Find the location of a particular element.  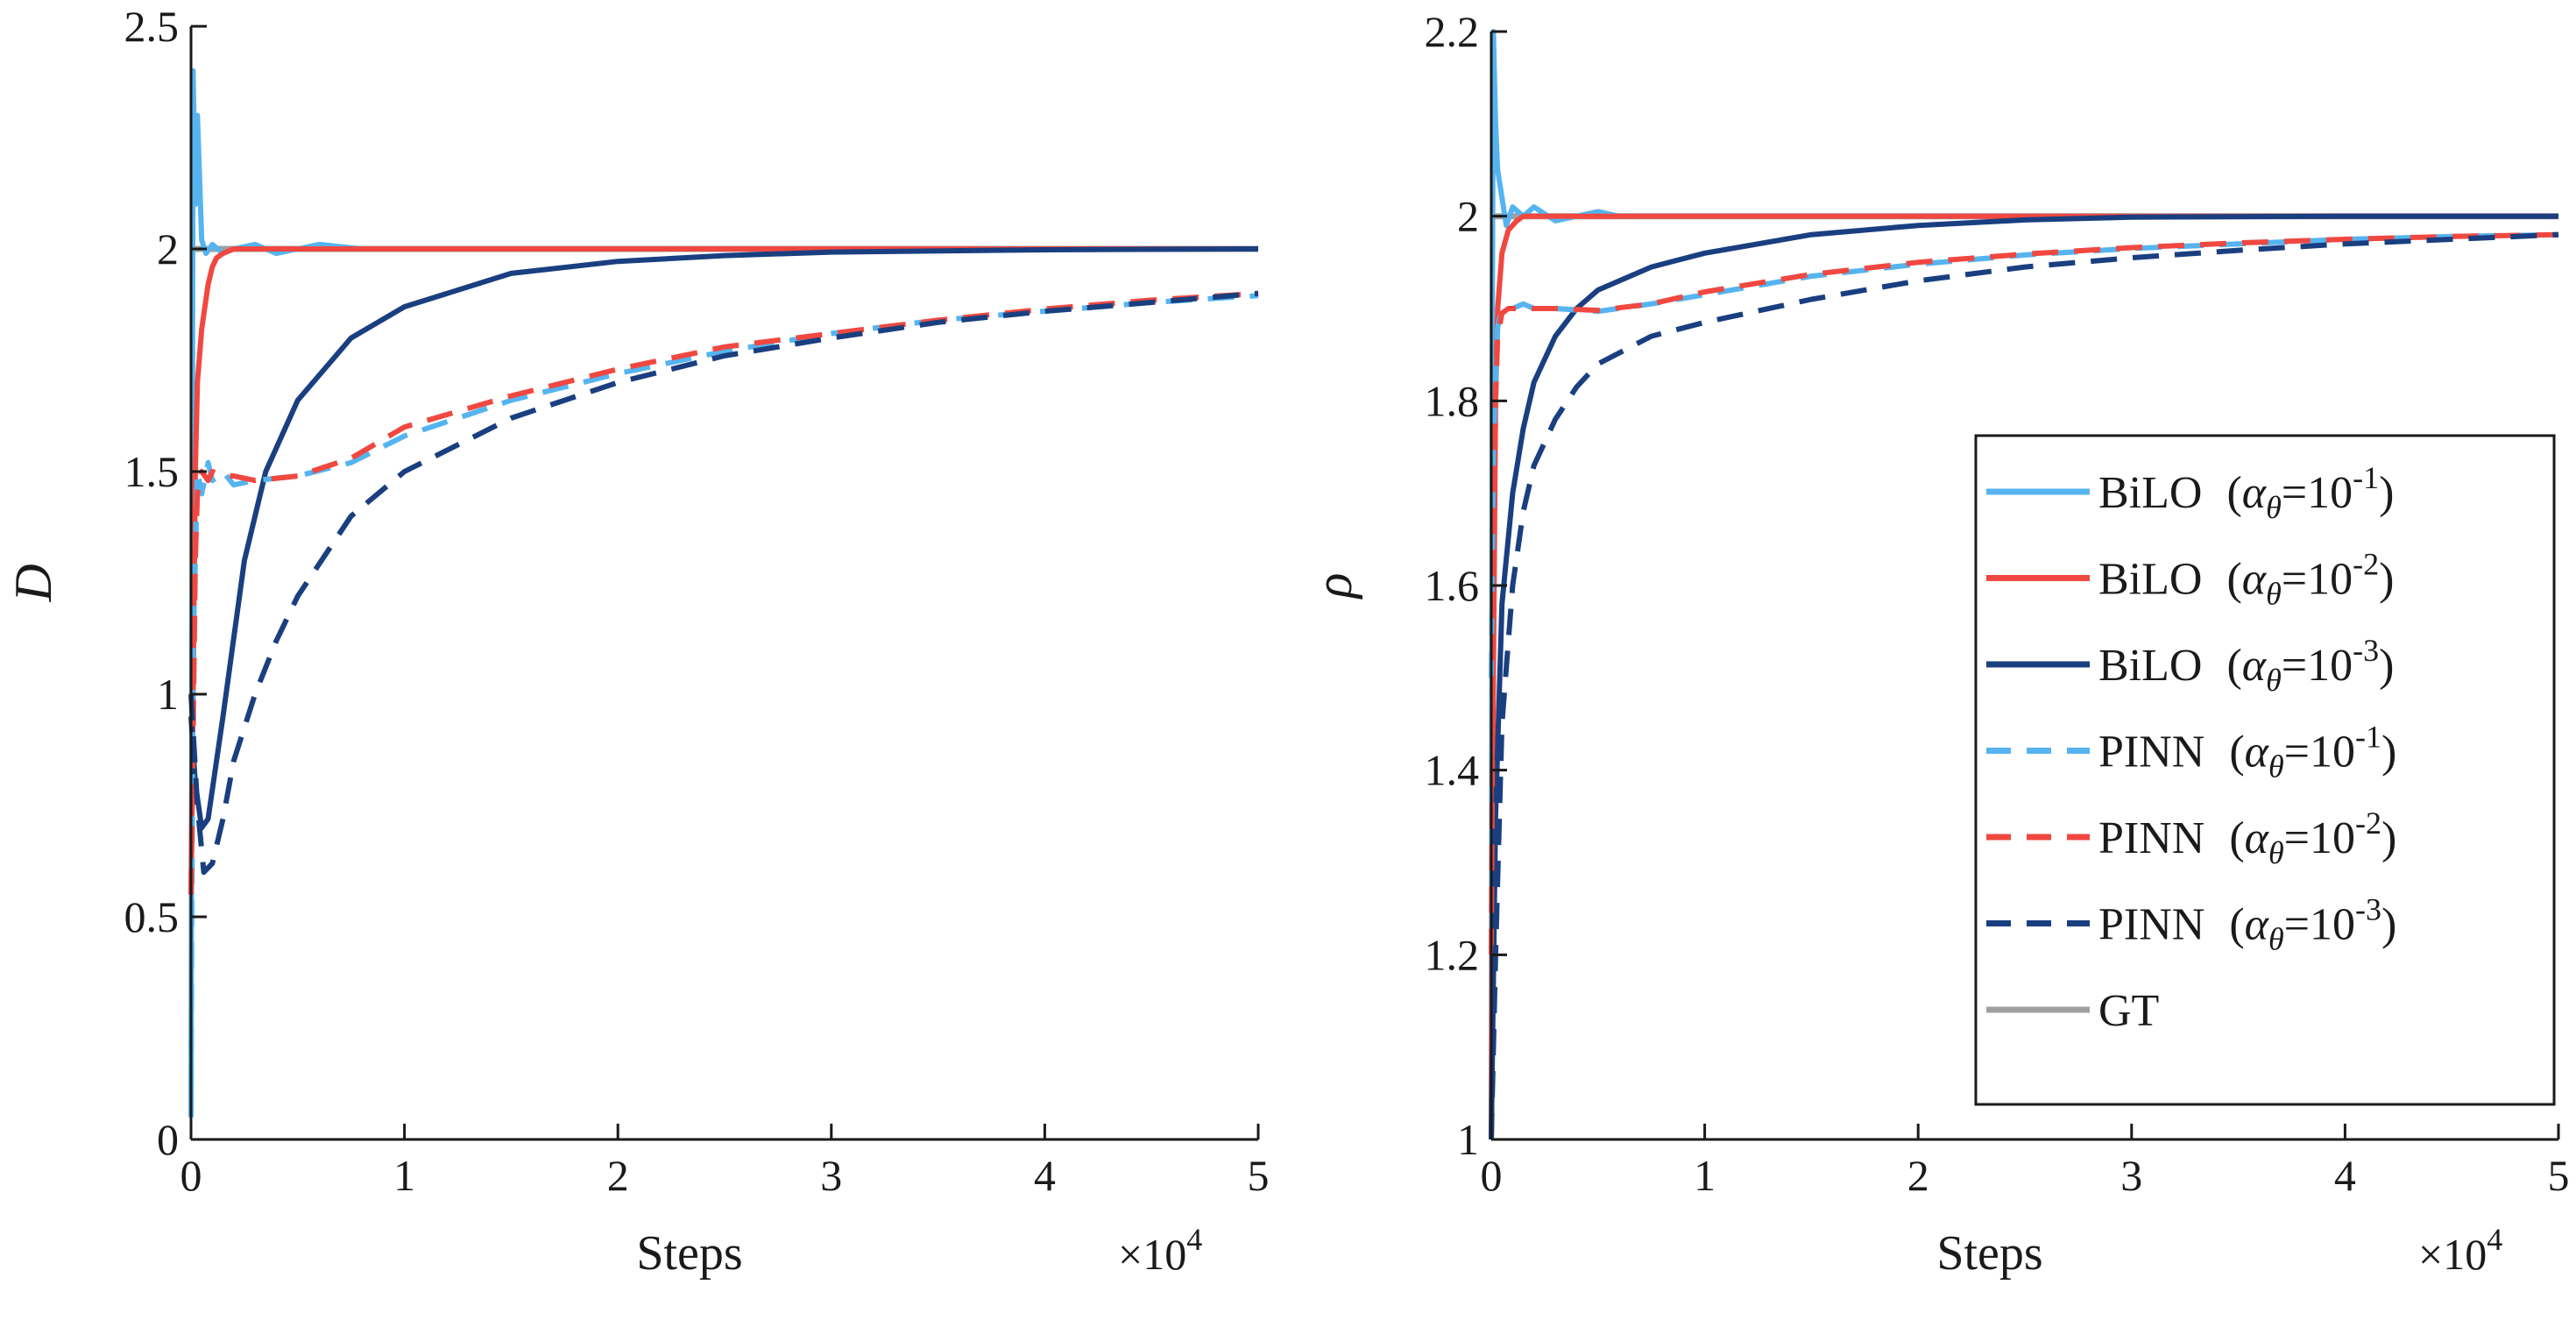

legend-label: BiLO (αθ=10-1) is located at coordinates (2246, 492).